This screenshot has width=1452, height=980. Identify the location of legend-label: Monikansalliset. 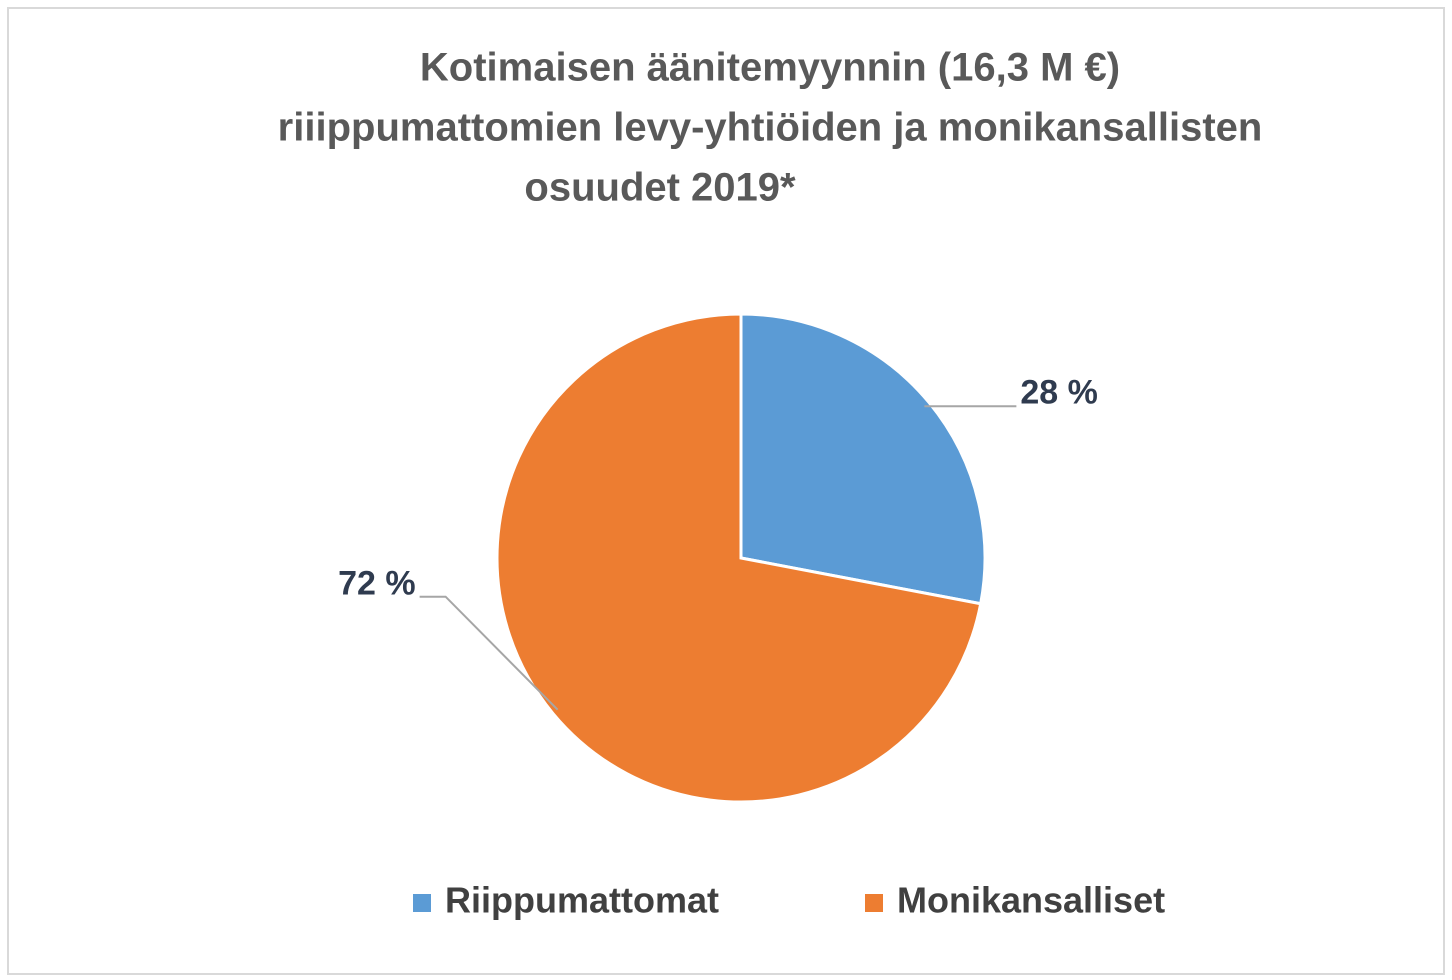
(1031, 900).